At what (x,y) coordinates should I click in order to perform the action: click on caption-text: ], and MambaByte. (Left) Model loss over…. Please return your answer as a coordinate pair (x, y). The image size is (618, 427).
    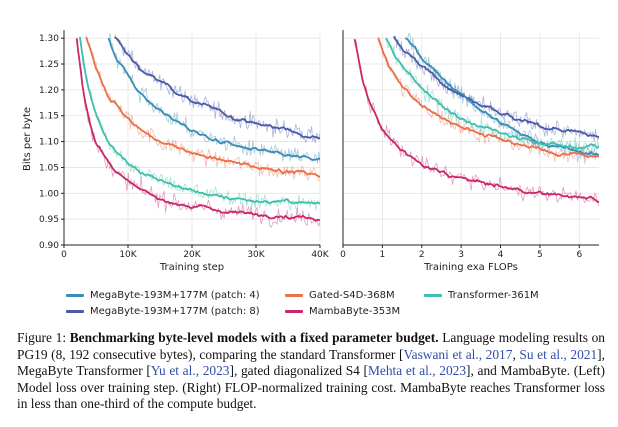
    Looking at the image, I should click on (311, 387).